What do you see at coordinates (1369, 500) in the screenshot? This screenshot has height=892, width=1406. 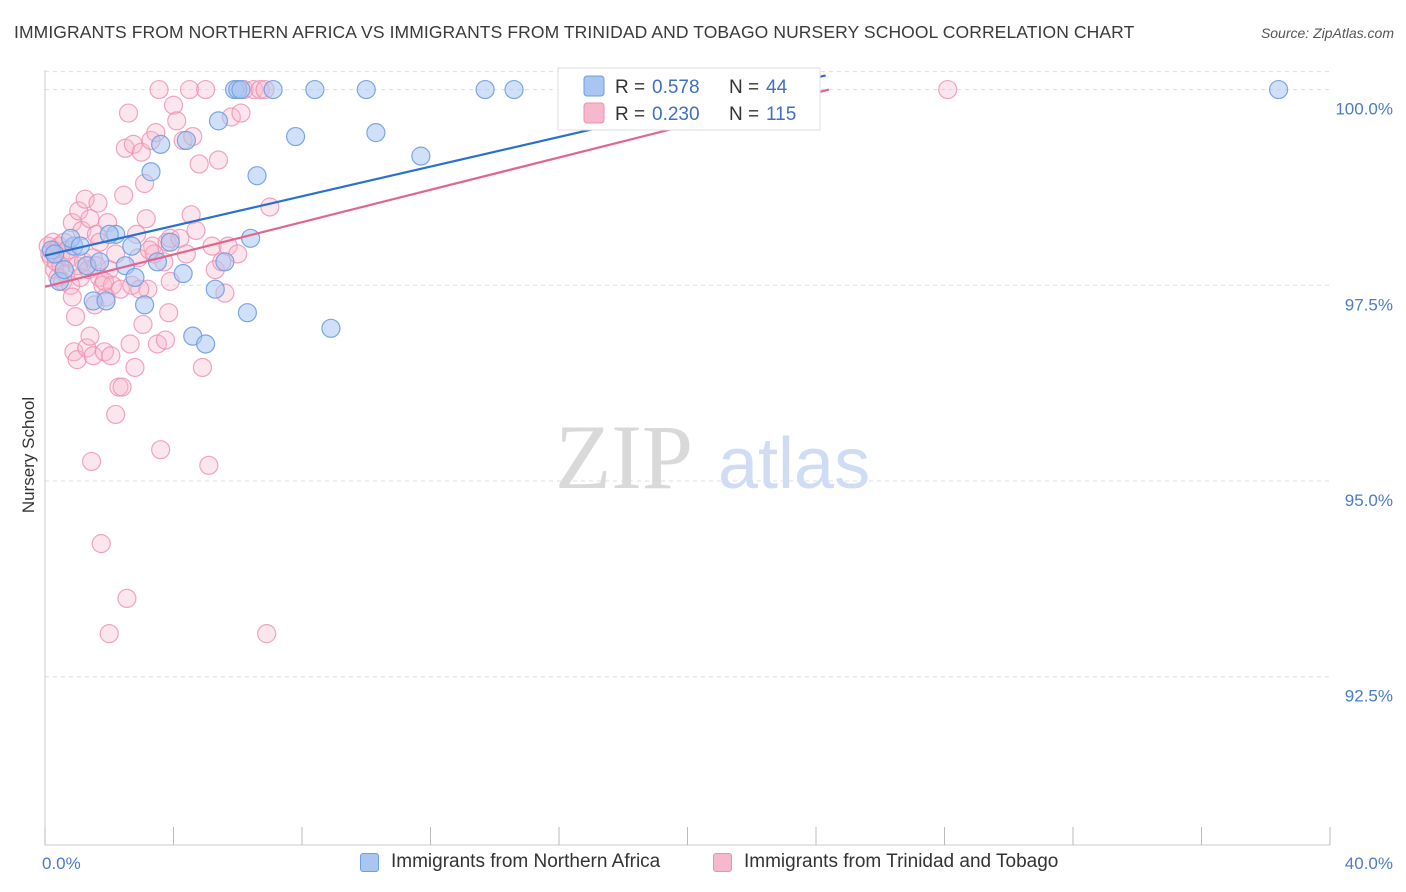 I see `y-tick-label-2: 95.0%` at bounding box center [1369, 500].